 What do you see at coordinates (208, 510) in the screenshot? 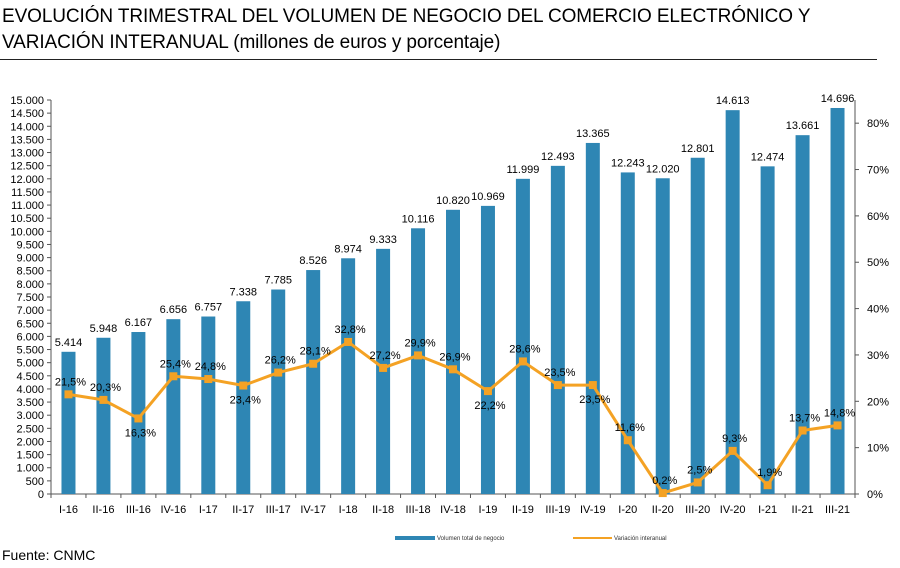
I see `x-tick-label: I-17` at bounding box center [208, 510].